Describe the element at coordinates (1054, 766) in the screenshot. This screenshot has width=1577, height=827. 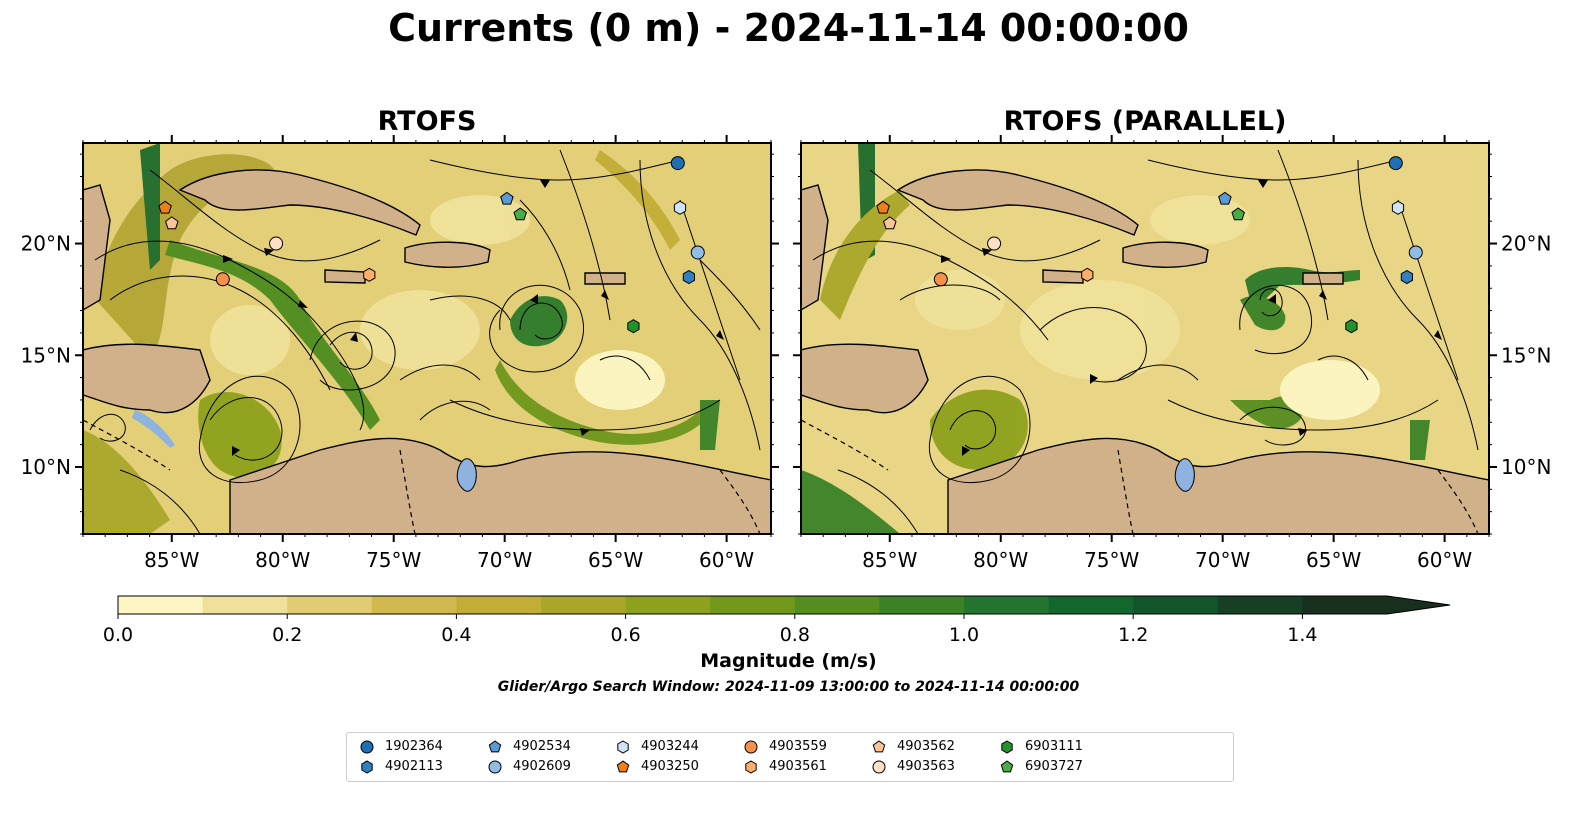
I see `legend-label: 6903727` at that location.